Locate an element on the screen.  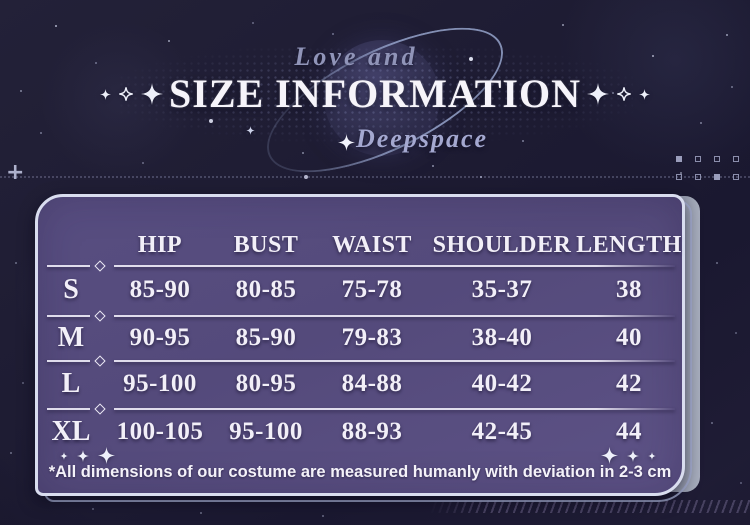
hip-value: 85-90 is located at coordinates (160, 289).